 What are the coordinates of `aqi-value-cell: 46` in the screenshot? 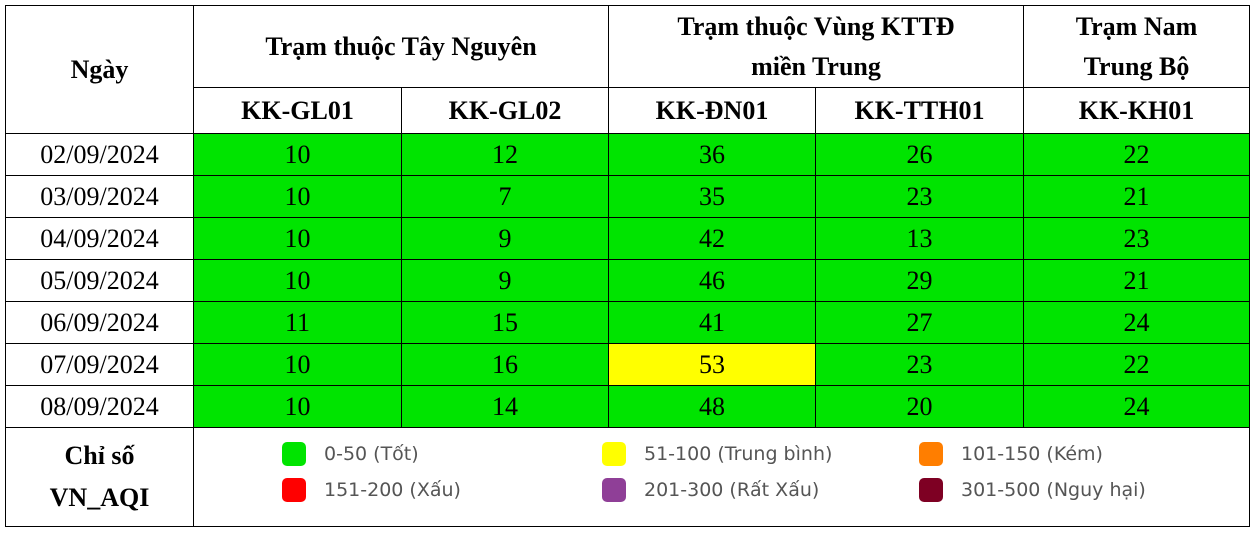 It's located at (712, 280).